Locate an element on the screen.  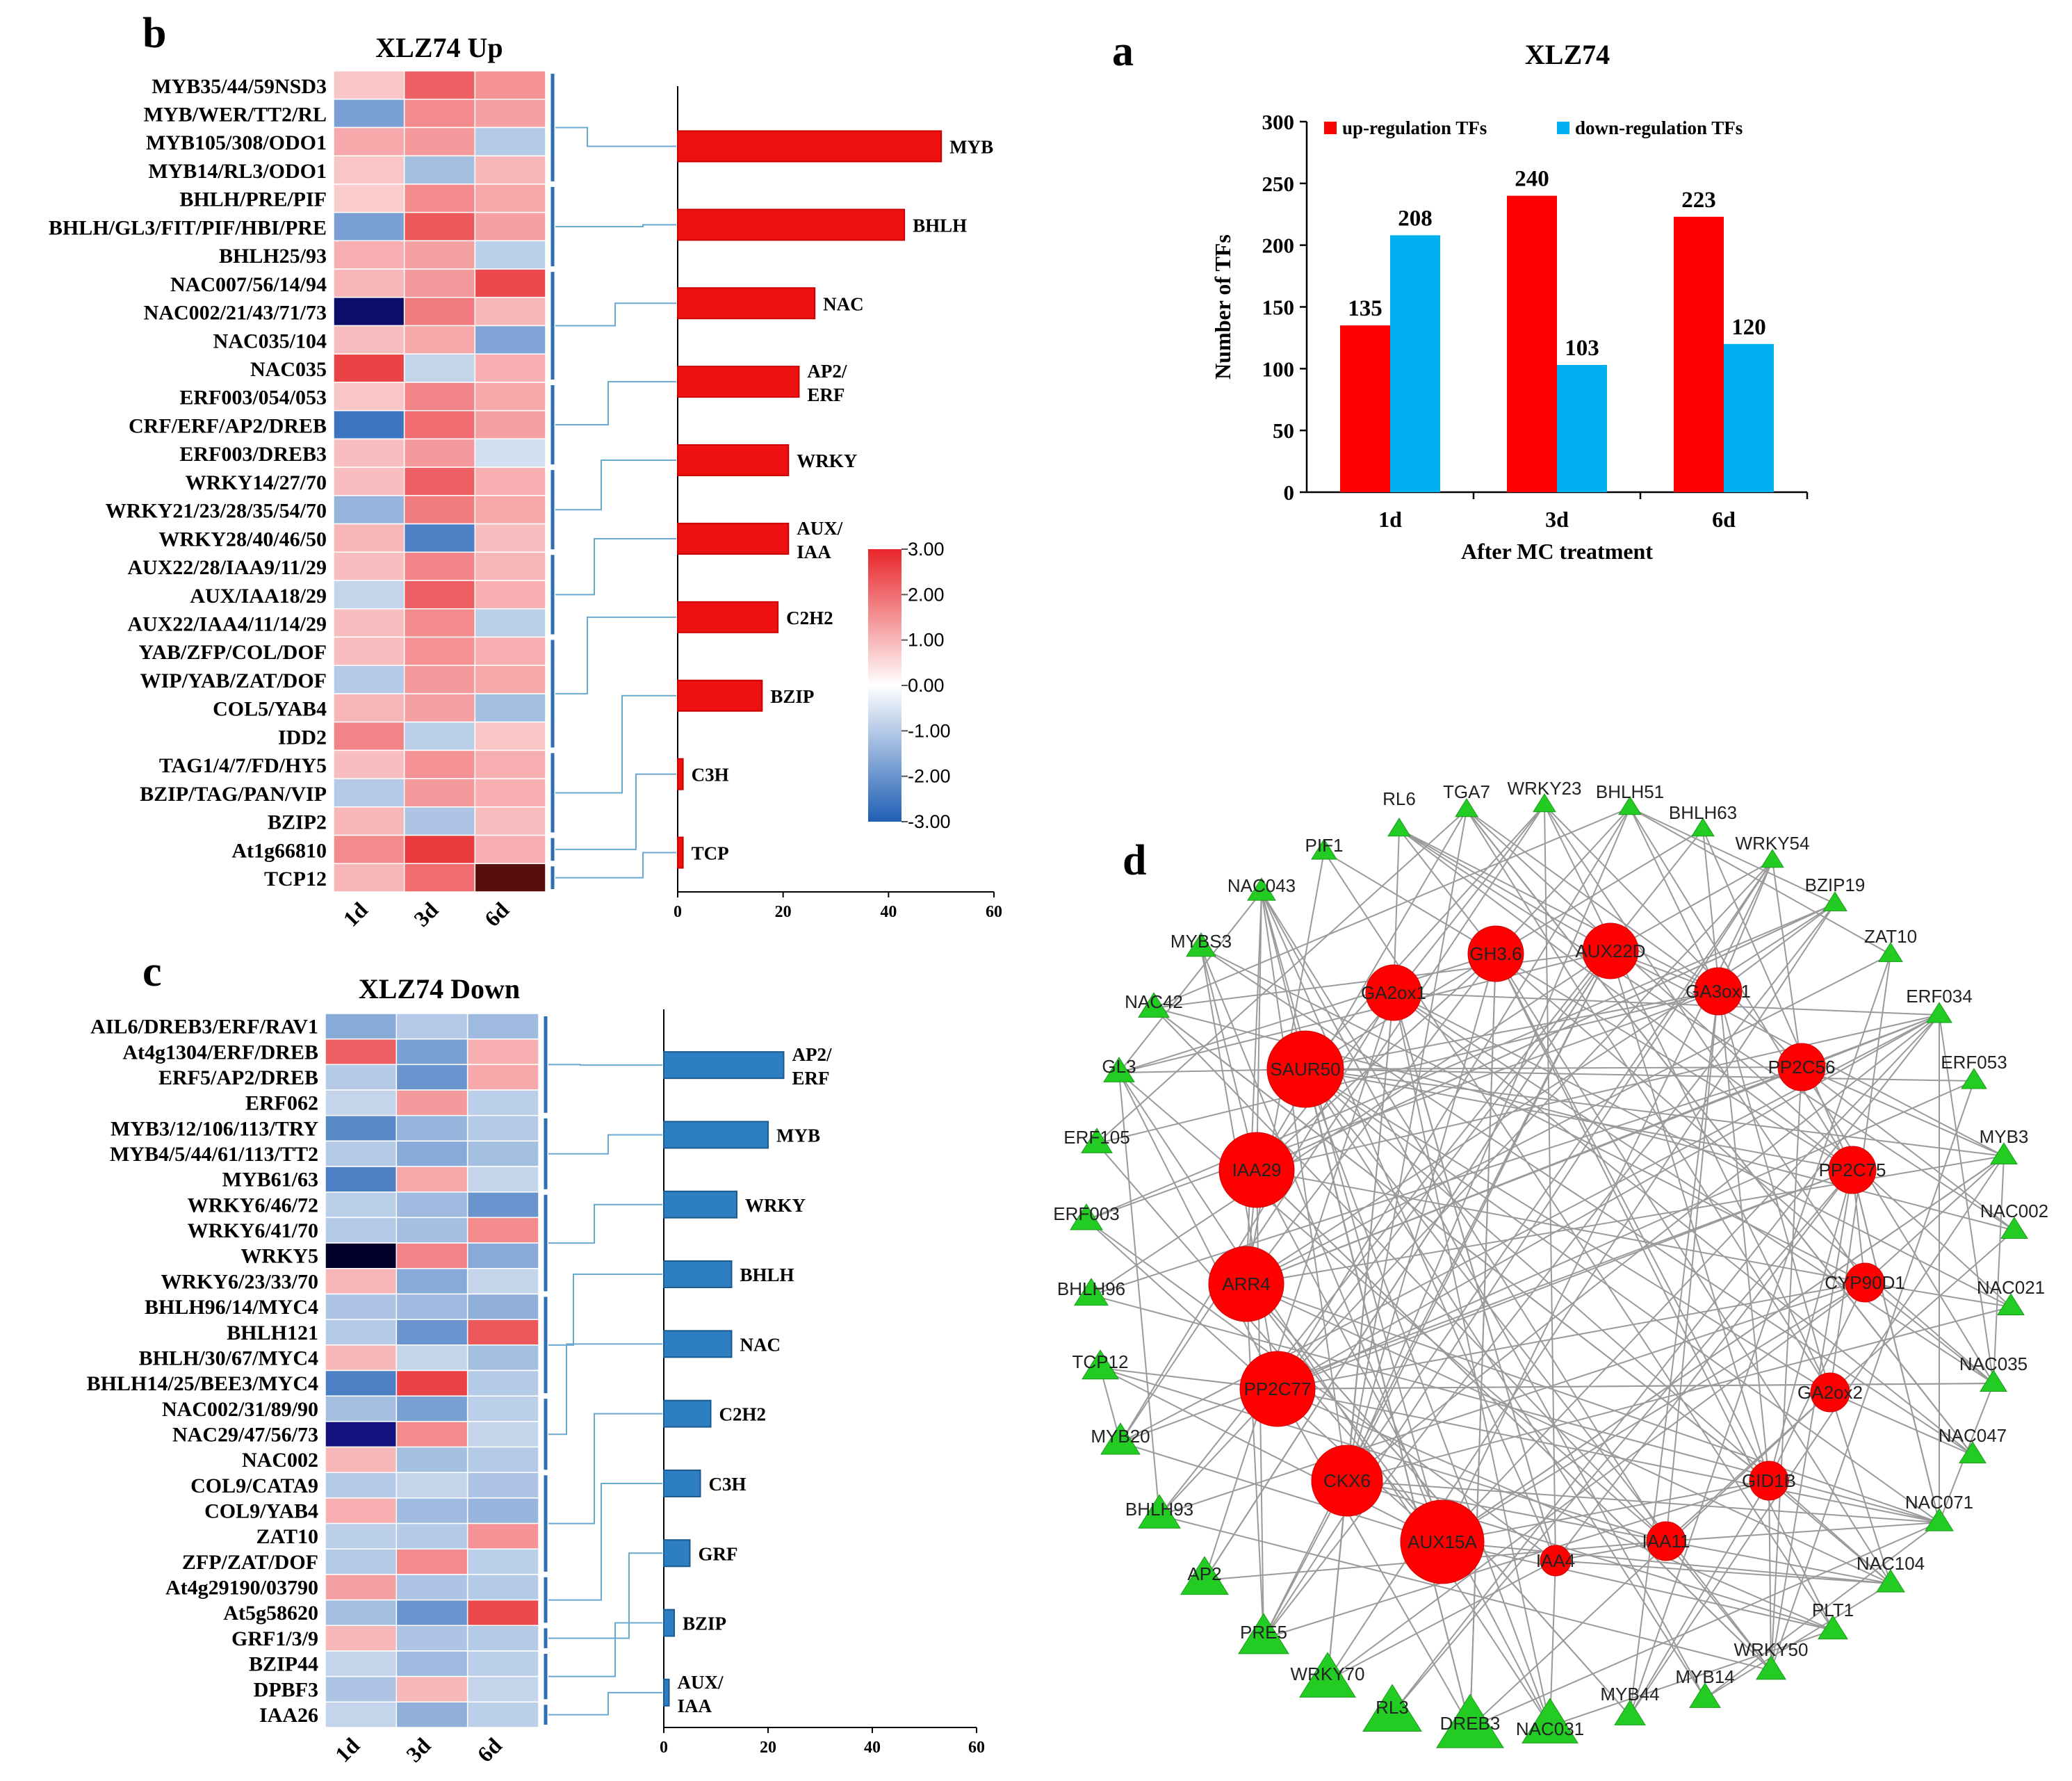
x-tick-label: 6d is located at coordinates (1724, 520).